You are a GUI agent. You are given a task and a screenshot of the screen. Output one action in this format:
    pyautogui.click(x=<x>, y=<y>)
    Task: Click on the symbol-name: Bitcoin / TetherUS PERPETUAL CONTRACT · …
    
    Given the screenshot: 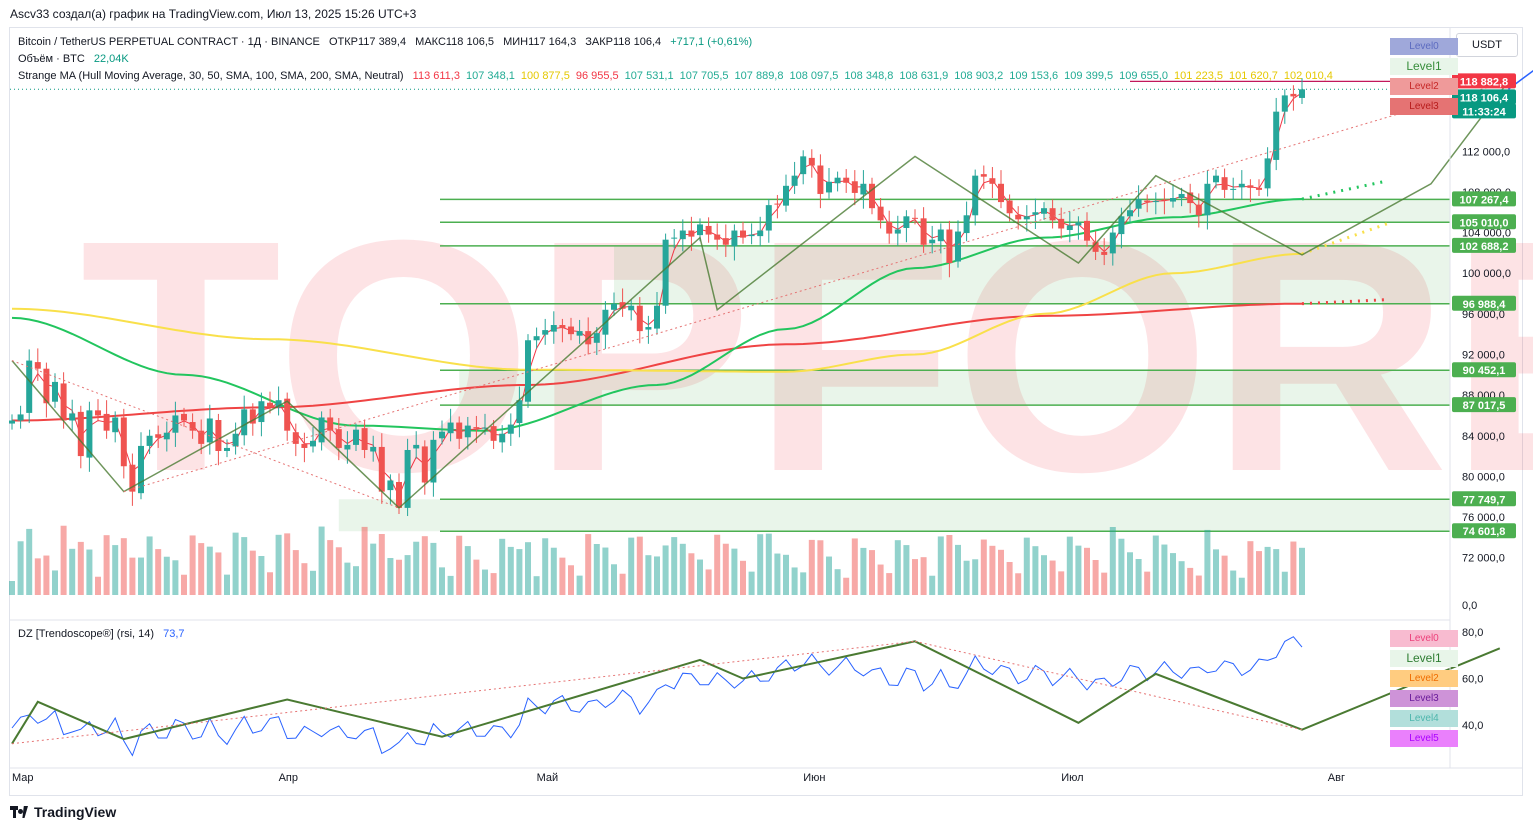 What is the action you would take?
    pyautogui.click(x=169, y=42)
    